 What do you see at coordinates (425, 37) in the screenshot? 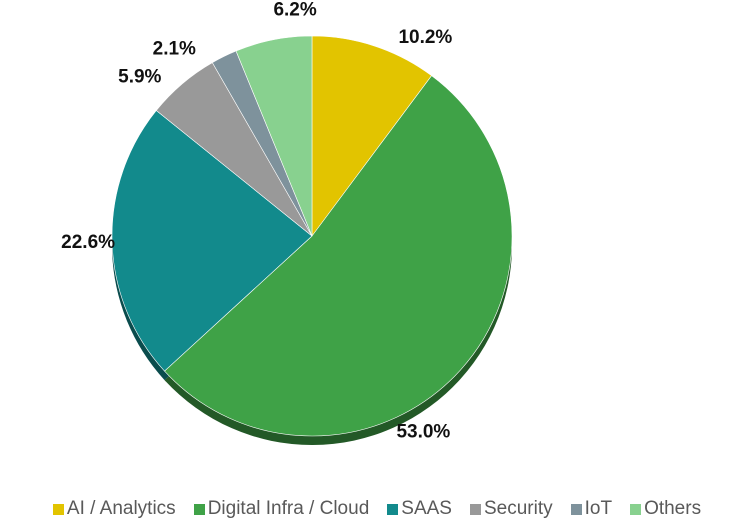
I see `data-label-ai-analytics: 10.2%` at bounding box center [425, 37].